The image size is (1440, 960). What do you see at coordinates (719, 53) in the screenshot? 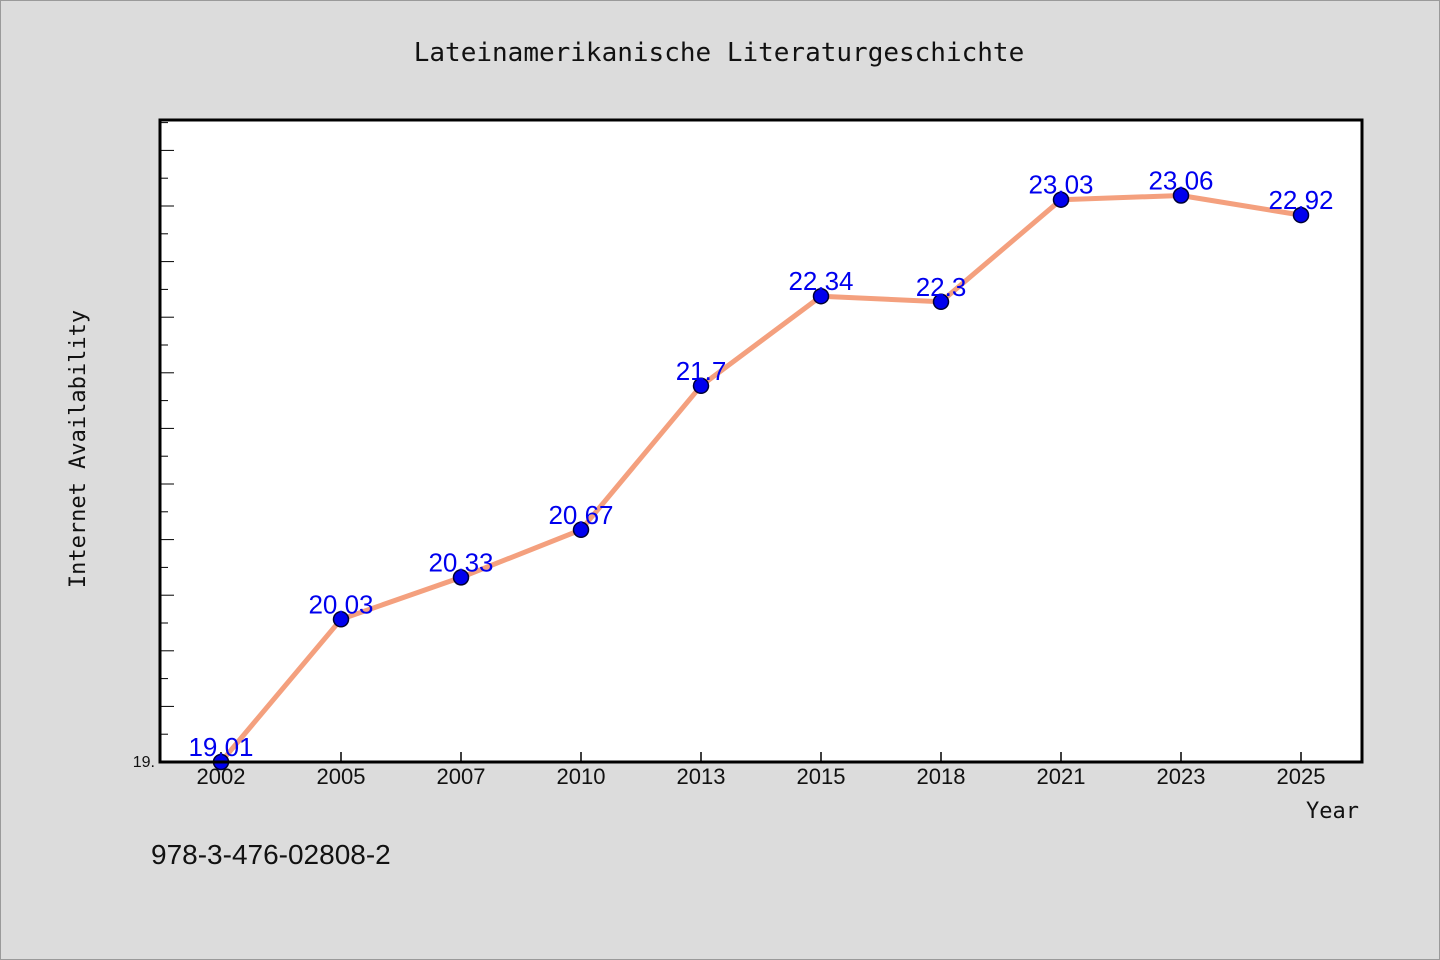
I see `chart-title: Lateinamerikanische Literaturgeschichte` at bounding box center [719, 53].